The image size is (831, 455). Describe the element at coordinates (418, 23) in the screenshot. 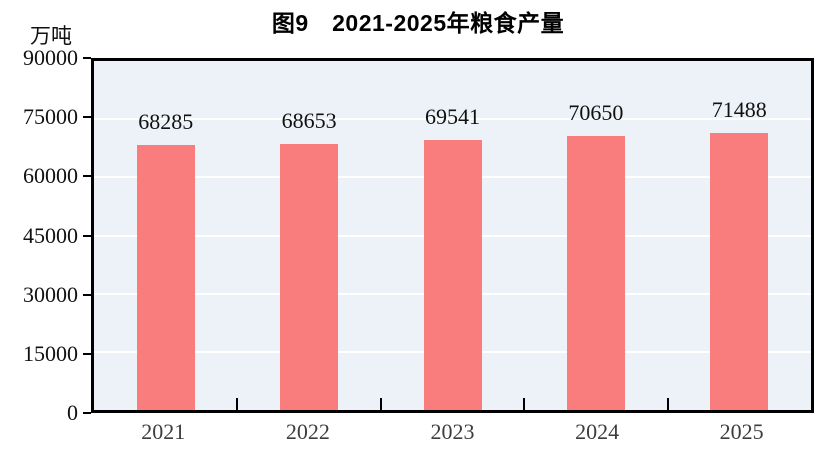

I see `chart-title: 图9 2021-2025年粮食产量` at that location.